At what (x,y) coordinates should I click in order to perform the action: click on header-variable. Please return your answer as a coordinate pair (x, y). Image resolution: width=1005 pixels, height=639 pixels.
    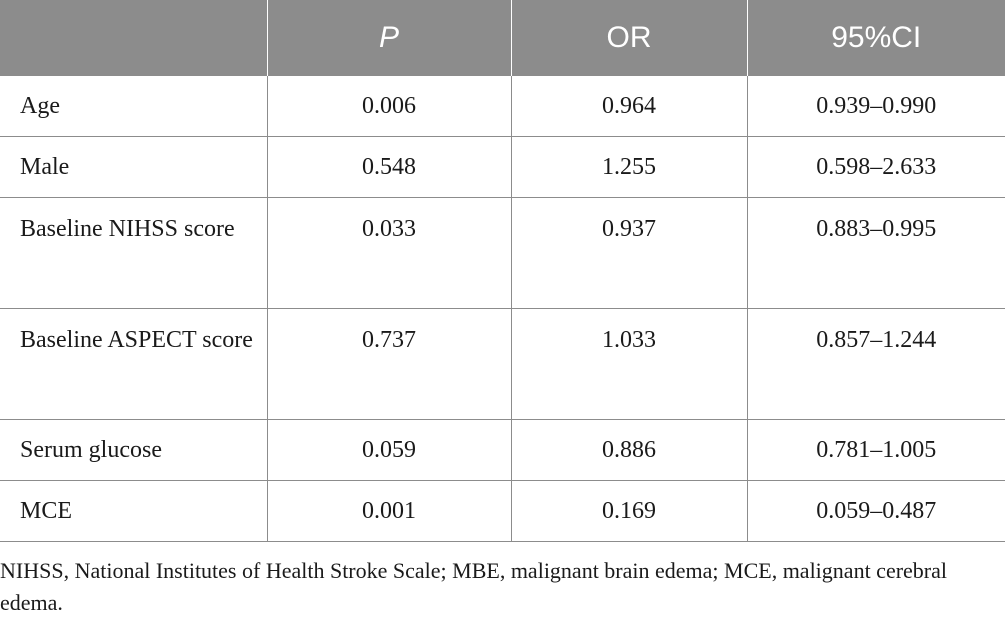
    Looking at the image, I should click on (133, 38).